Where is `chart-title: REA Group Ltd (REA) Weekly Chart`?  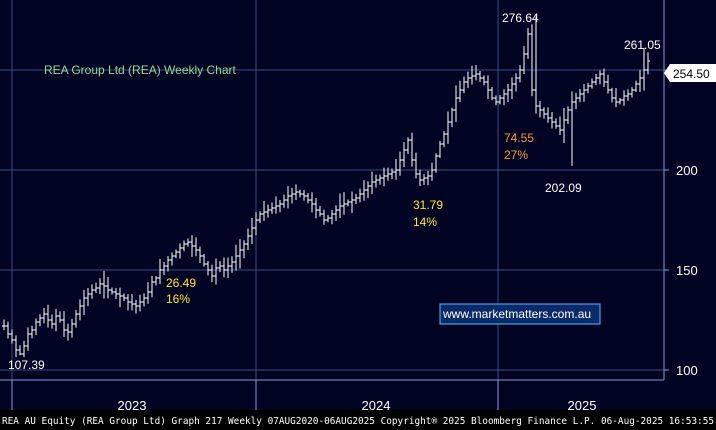 chart-title: REA Group Ltd (REA) Weekly Chart is located at coordinates (140, 70).